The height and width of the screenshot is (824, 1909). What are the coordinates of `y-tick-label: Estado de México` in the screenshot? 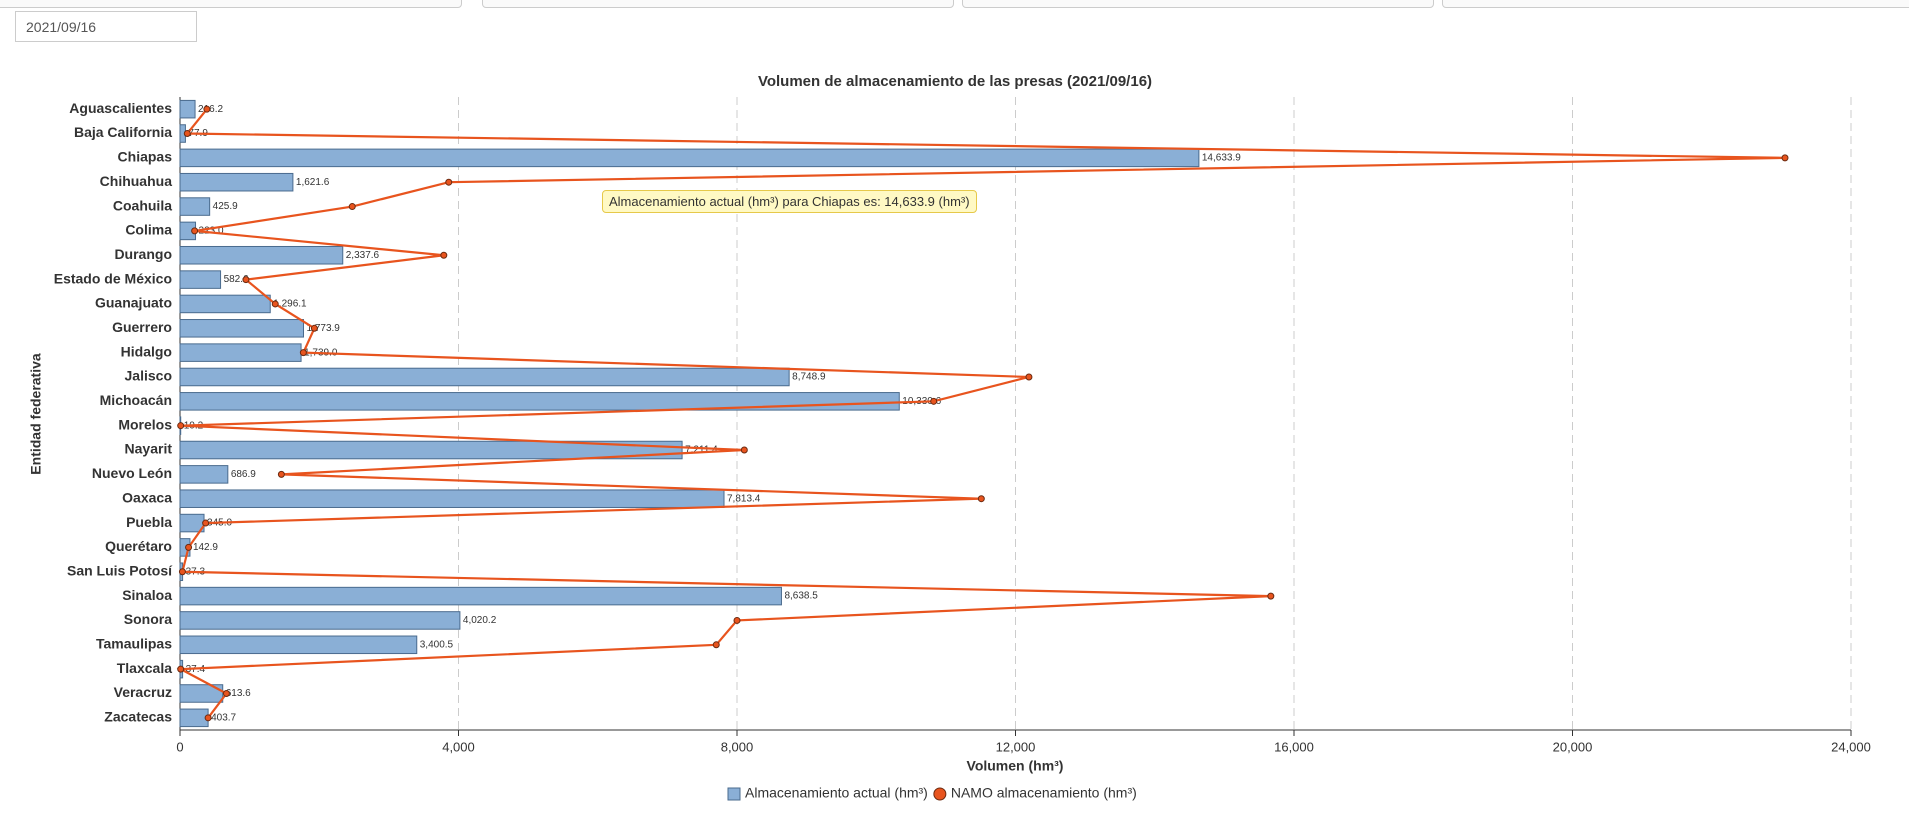 It's located at (113, 278).